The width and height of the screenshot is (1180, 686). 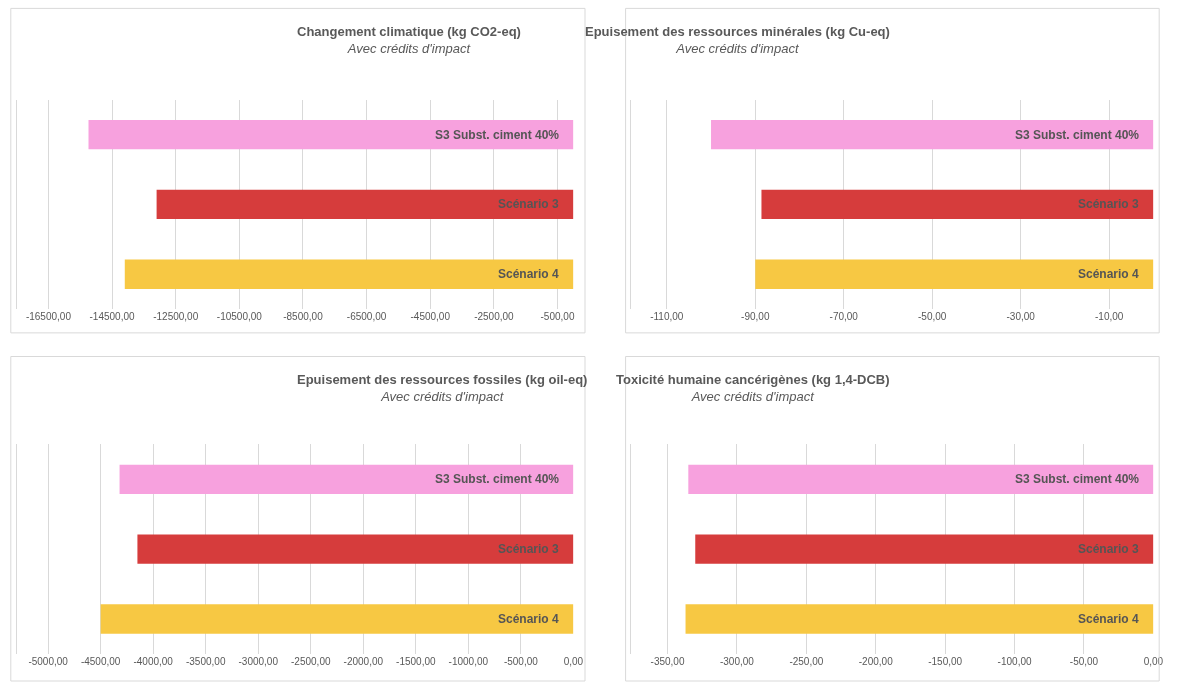 What do you see at coordinates (363, 661) in the screenshot?
I see `x-tick-label: -2000,00` at bounding box center [363, 661].